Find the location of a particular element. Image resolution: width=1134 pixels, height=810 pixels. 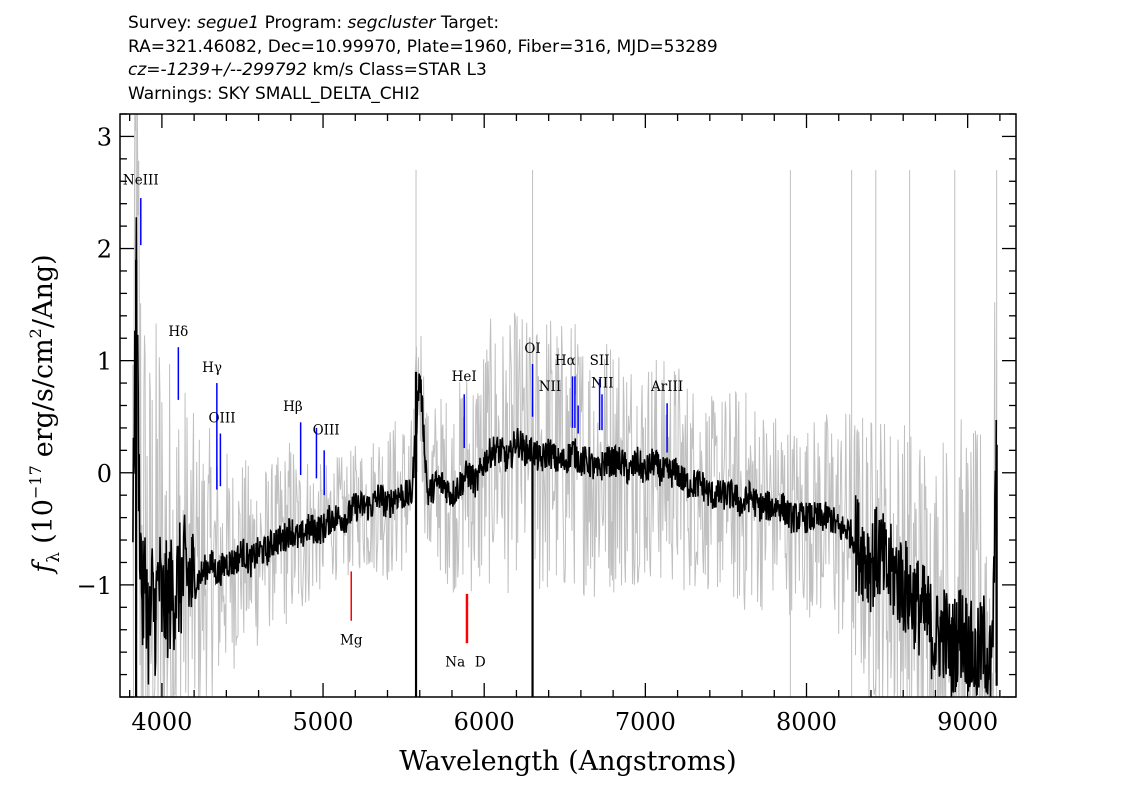

survey-value: segue1 is located at coordinates (228, 23).